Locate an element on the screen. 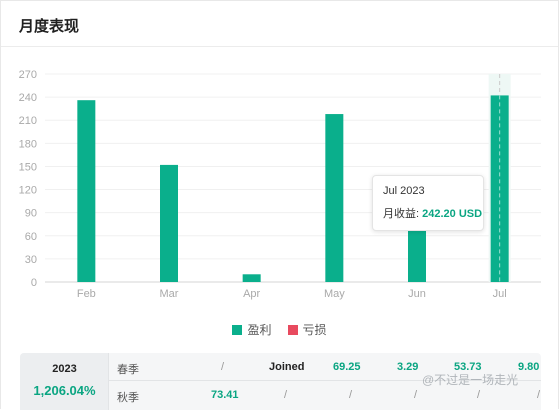 The image size is (560, 410). bar-jun is located at coordinates (417, 255).